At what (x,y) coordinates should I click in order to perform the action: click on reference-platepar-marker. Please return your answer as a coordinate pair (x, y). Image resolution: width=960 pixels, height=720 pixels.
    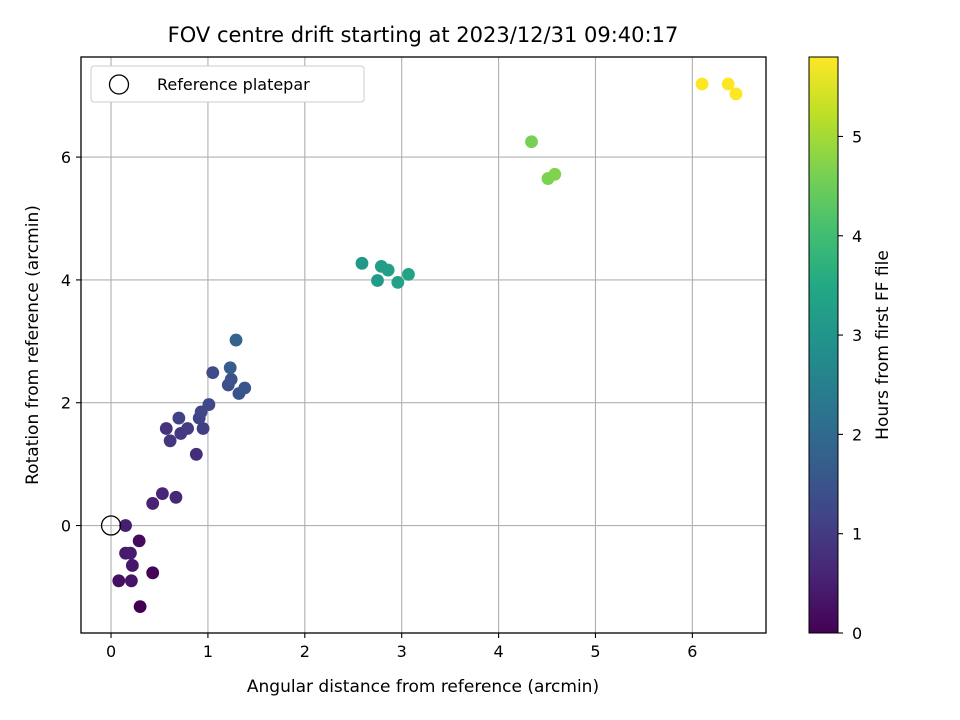
    Looking at the image, I should click on (111, 525).